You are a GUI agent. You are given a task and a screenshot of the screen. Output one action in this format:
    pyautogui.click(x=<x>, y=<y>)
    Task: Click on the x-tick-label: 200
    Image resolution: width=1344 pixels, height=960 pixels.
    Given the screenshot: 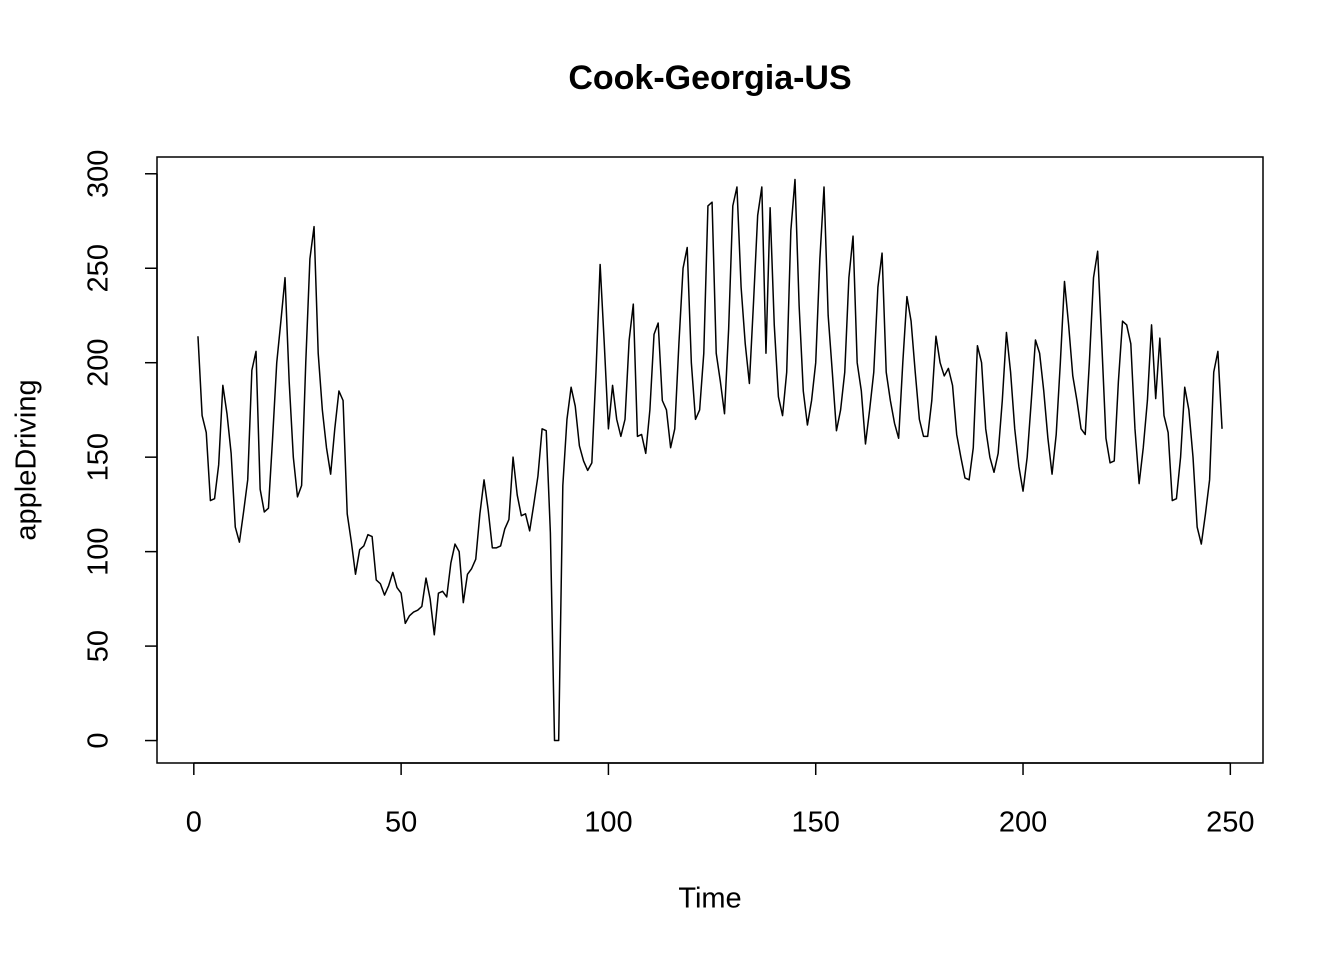 What is the action you would take?
    pyautogui.click(x=1023, y=823)
    